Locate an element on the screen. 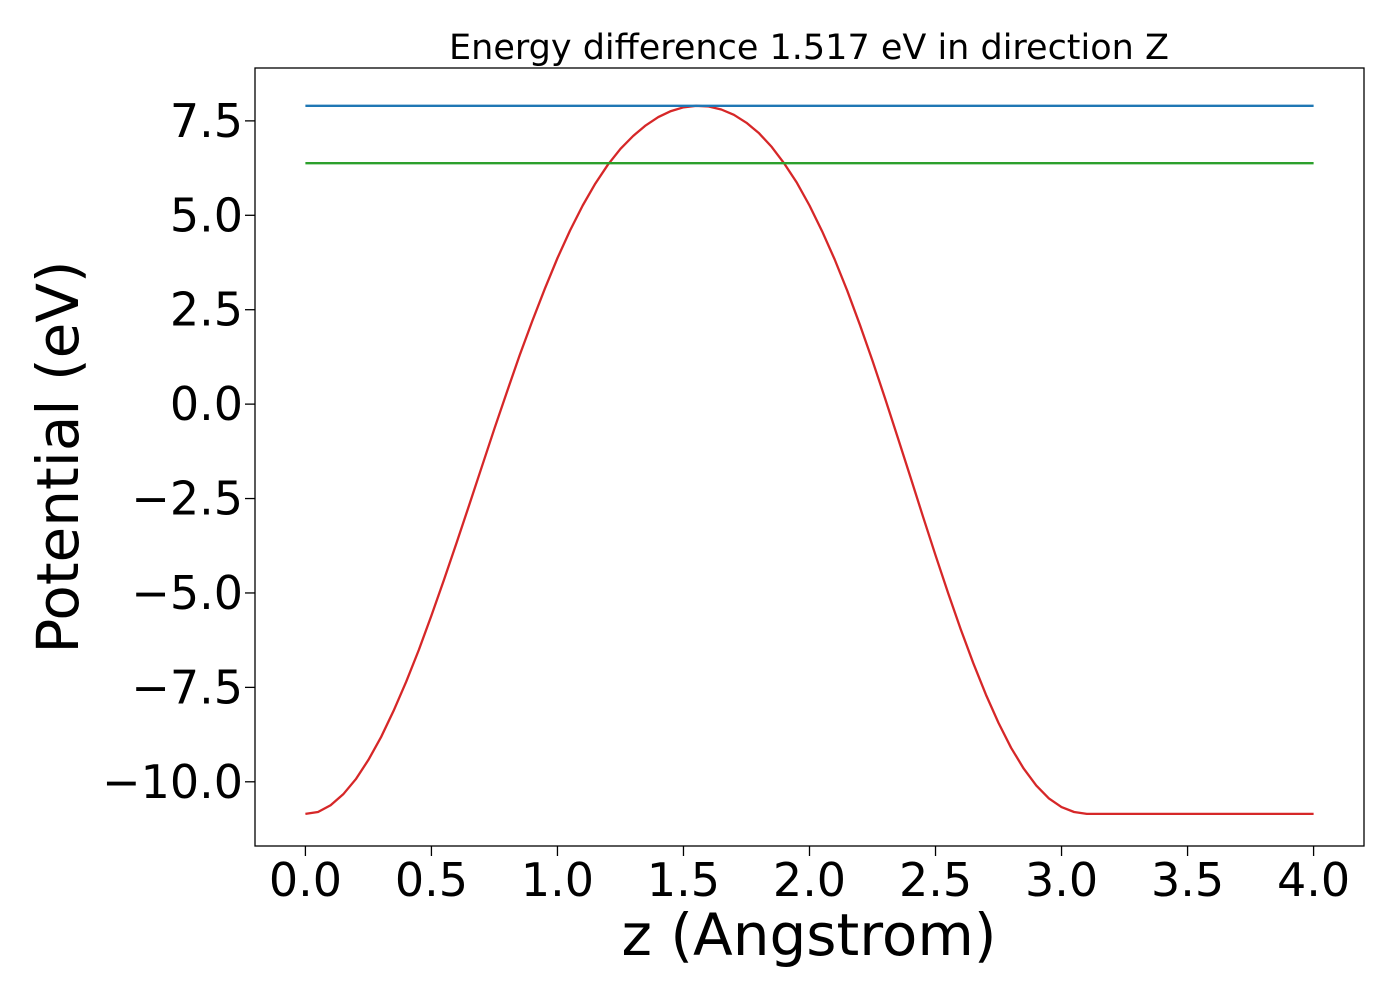 The height and width of the screenshot is (1000, 1400). y-tick-label: −10.0 is located at coordinates (172, 782).